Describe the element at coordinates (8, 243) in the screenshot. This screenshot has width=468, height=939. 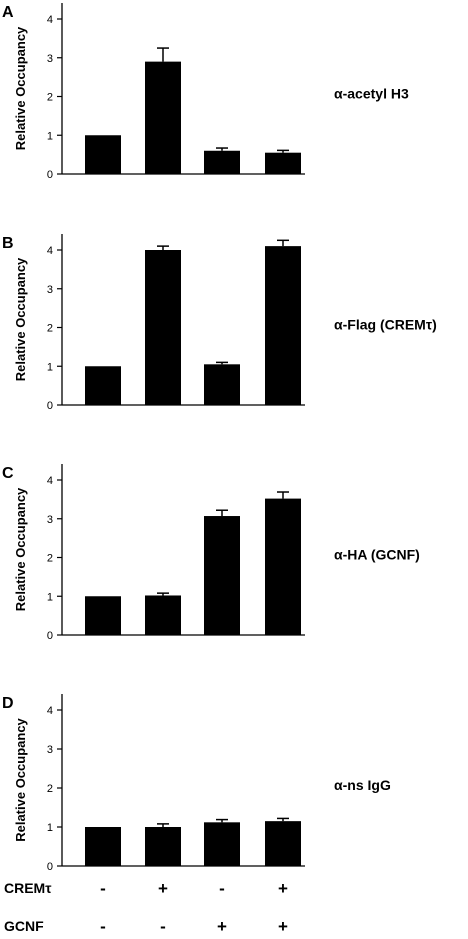
I see `panel-letter: B` at that location.